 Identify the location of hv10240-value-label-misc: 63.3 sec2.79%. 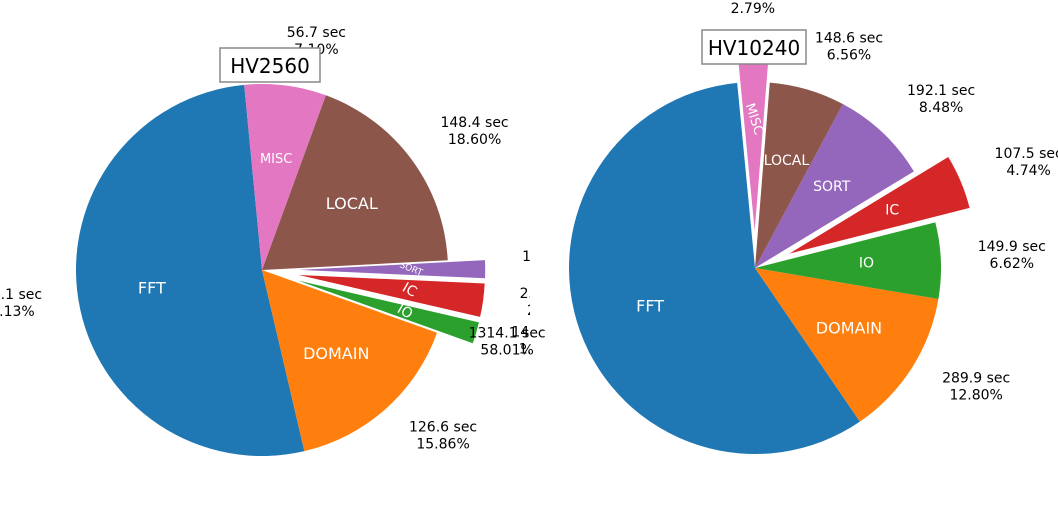
(752, 8).